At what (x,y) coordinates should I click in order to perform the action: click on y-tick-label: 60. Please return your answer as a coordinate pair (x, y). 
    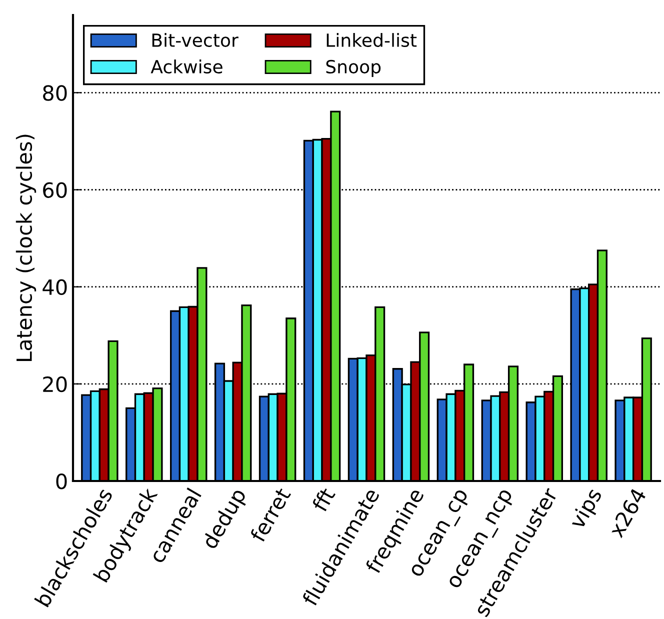
    Looking at the image, I should click on (55, 190).